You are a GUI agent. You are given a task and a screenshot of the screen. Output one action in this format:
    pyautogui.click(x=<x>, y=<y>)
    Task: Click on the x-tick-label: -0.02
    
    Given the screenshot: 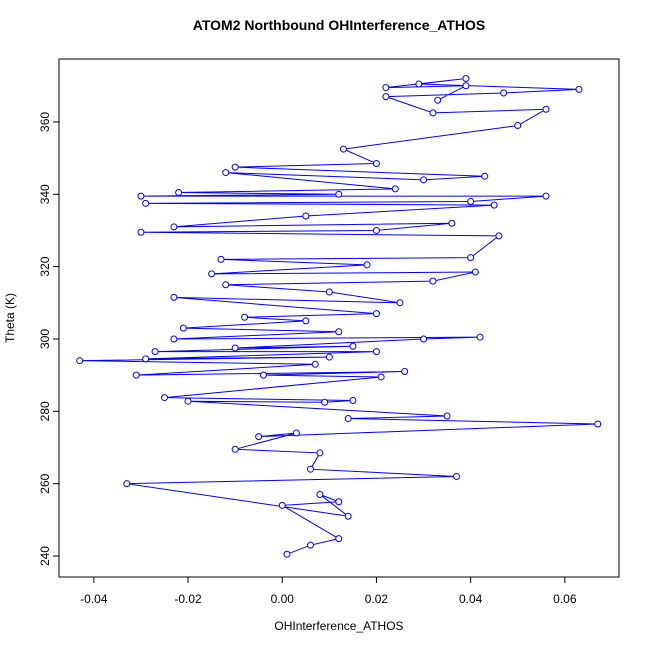 What is the action you would take?
    pyautogui.click(x=188, y=599)
    